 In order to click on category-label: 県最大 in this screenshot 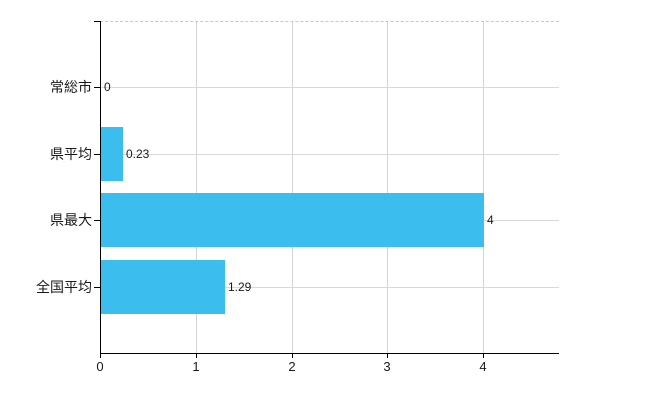, I will do `click(71, 220)`.